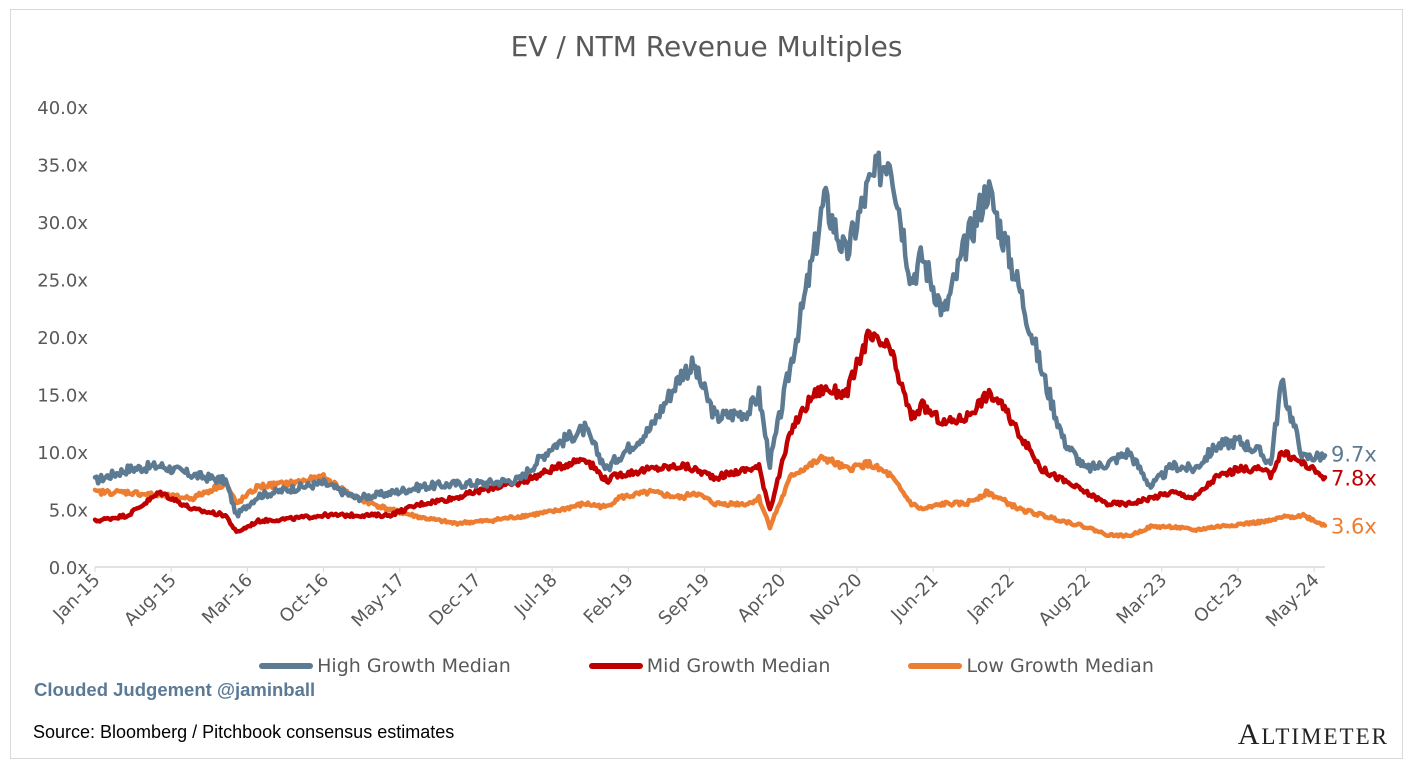 The image size is (1413, 769). Describe the element at coordinates (991, 598) in the screenshot. I see `x-tick-label: Jan-22` at that location.